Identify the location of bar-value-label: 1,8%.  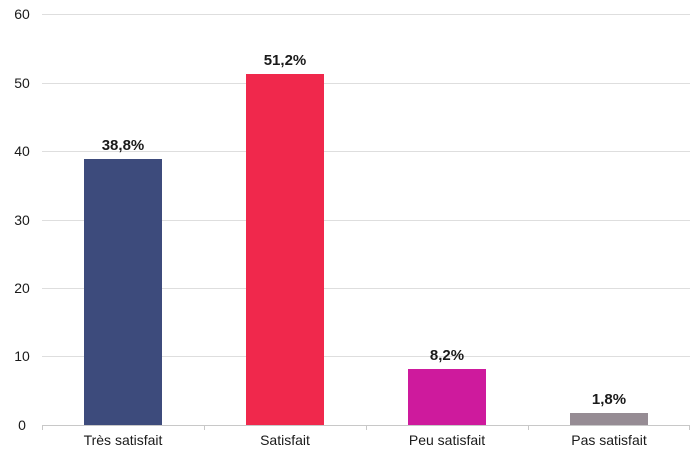
(609, 399).